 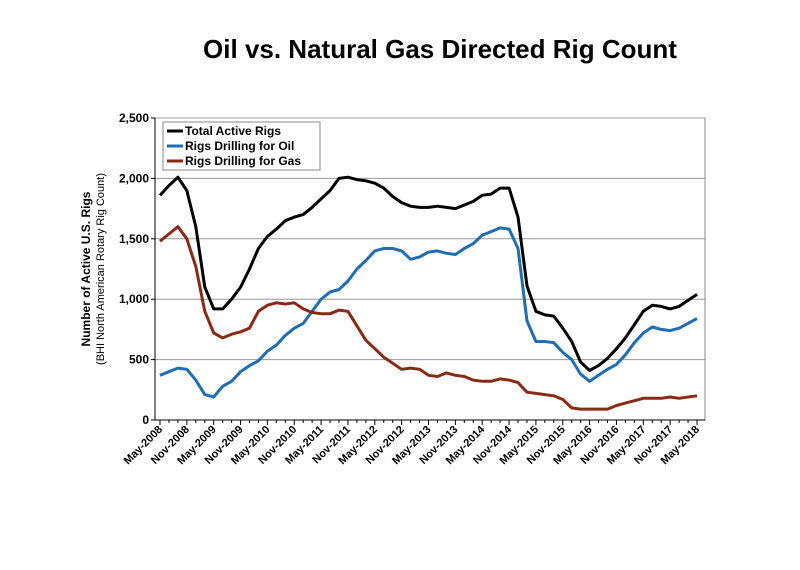 What do you see at coordinates (86, 268) in the screenshot?
I see `y-axis-title: Number of Active U.S. Rigs` at bounding box center [86, 268].